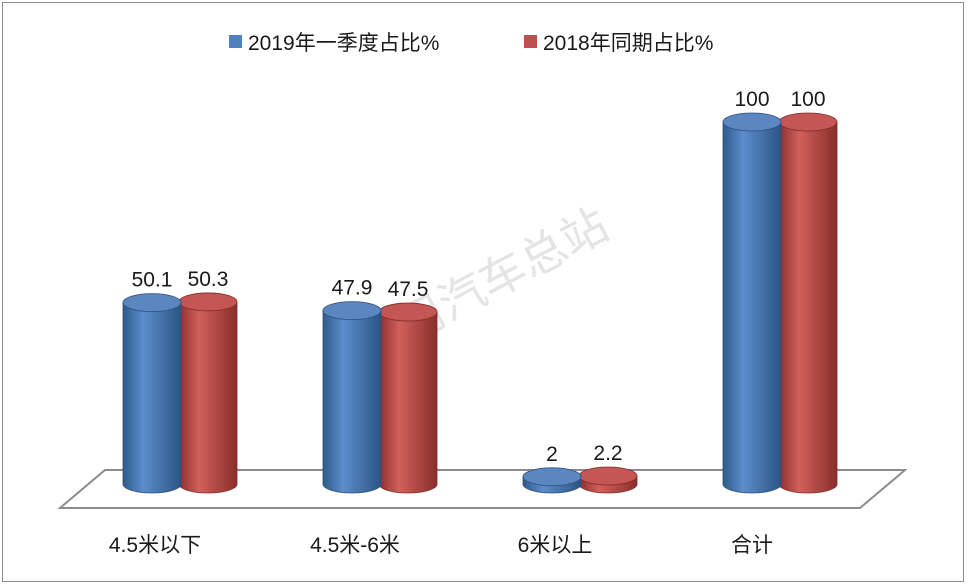 Image resolution: width=970 pixels, height=588 pixels. What do you see at coordinates (208, 279) in the screenshot?
I see `data-label: 50.3` at bounding box center [208, 279].